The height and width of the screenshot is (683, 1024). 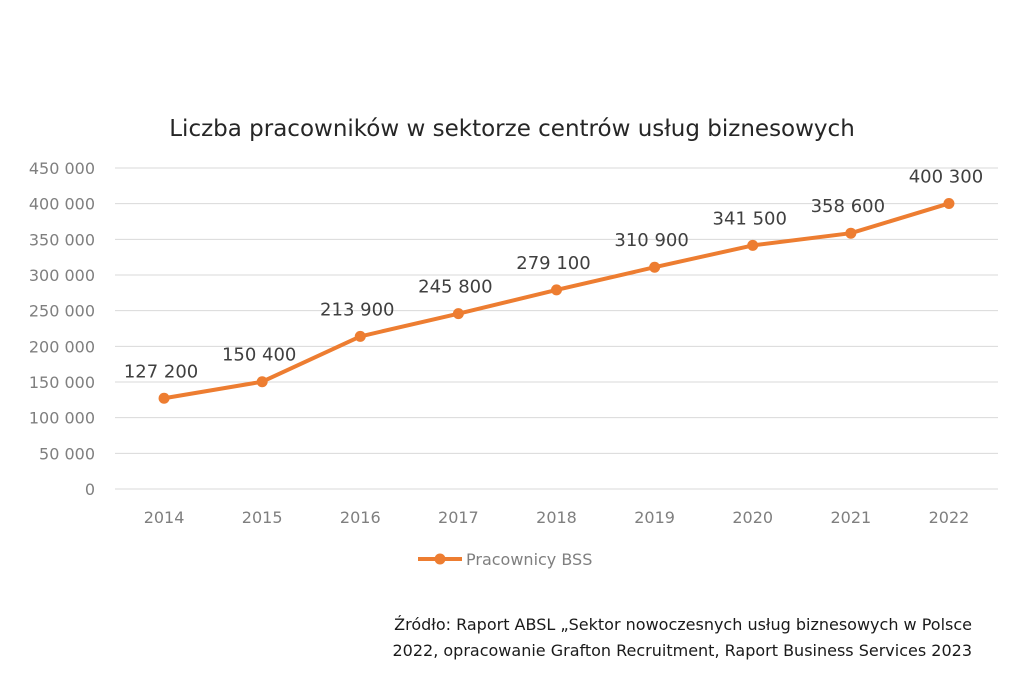 I want to click on y-tick-label: 400 000, so click(x=62, y=204).